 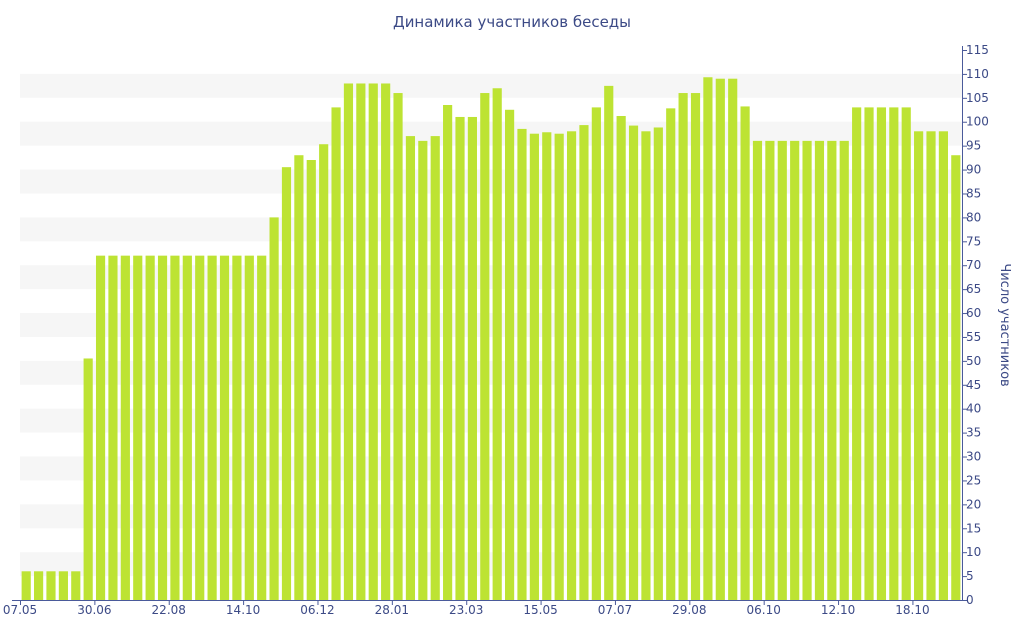 I want to click on x-tick-label: 06.10, so click(x=764, y=610).